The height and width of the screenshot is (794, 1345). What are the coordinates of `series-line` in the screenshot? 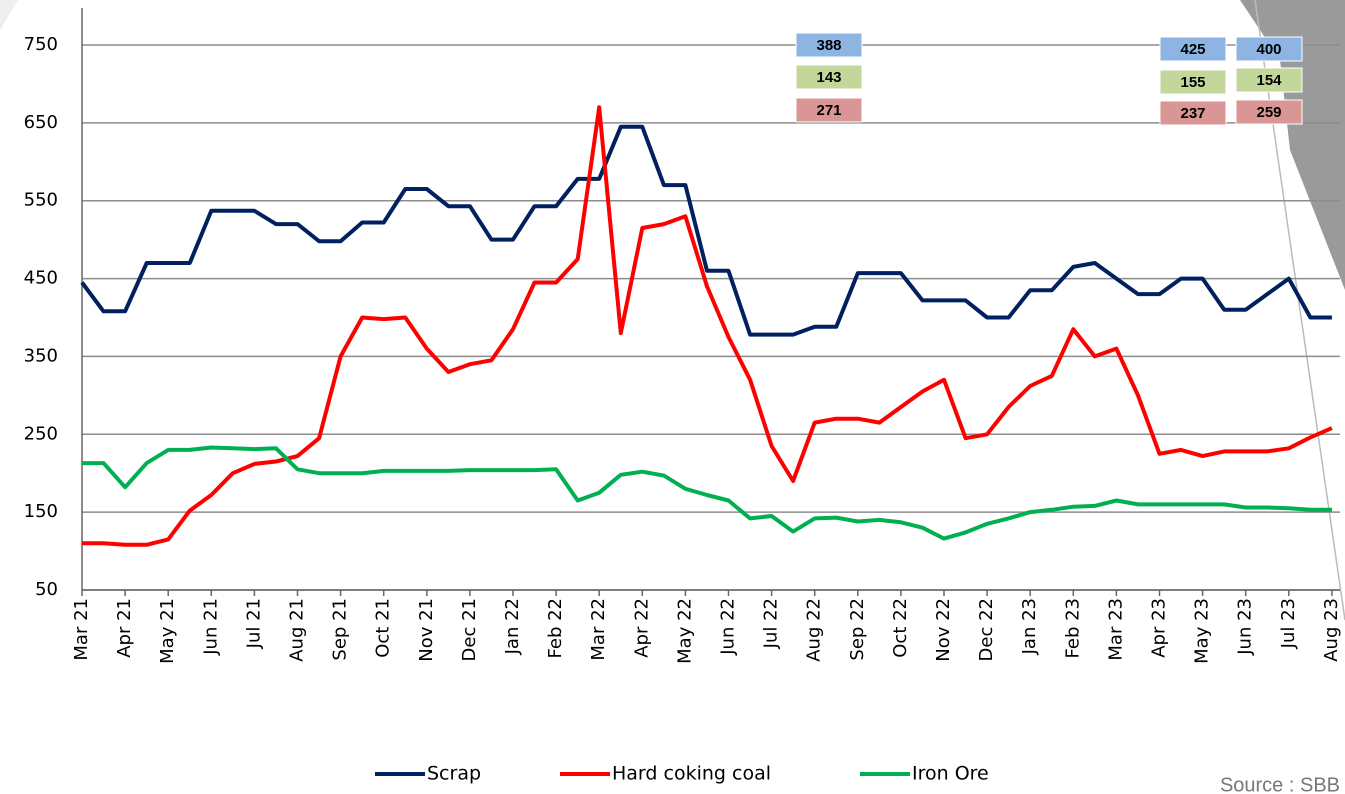 It's located at (707, 493).